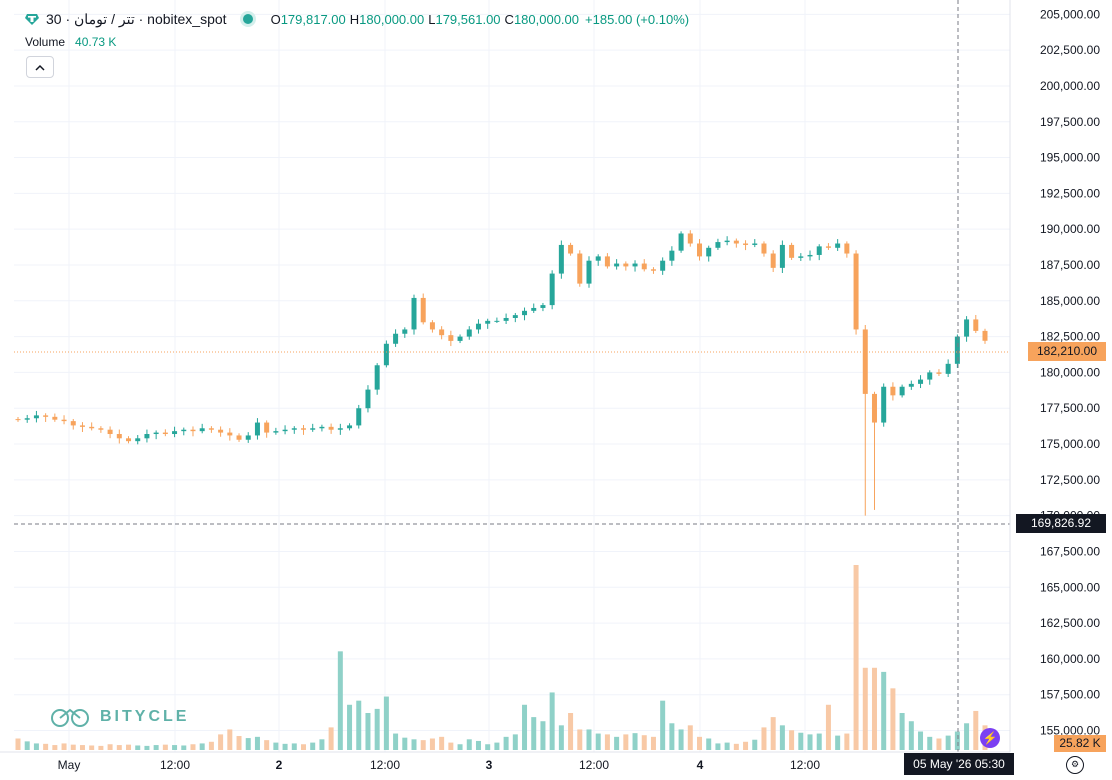  What do you see at coordinates (247, 19) in the screenshot?
I see `market-status-icon` at bounding box center [247, 19].